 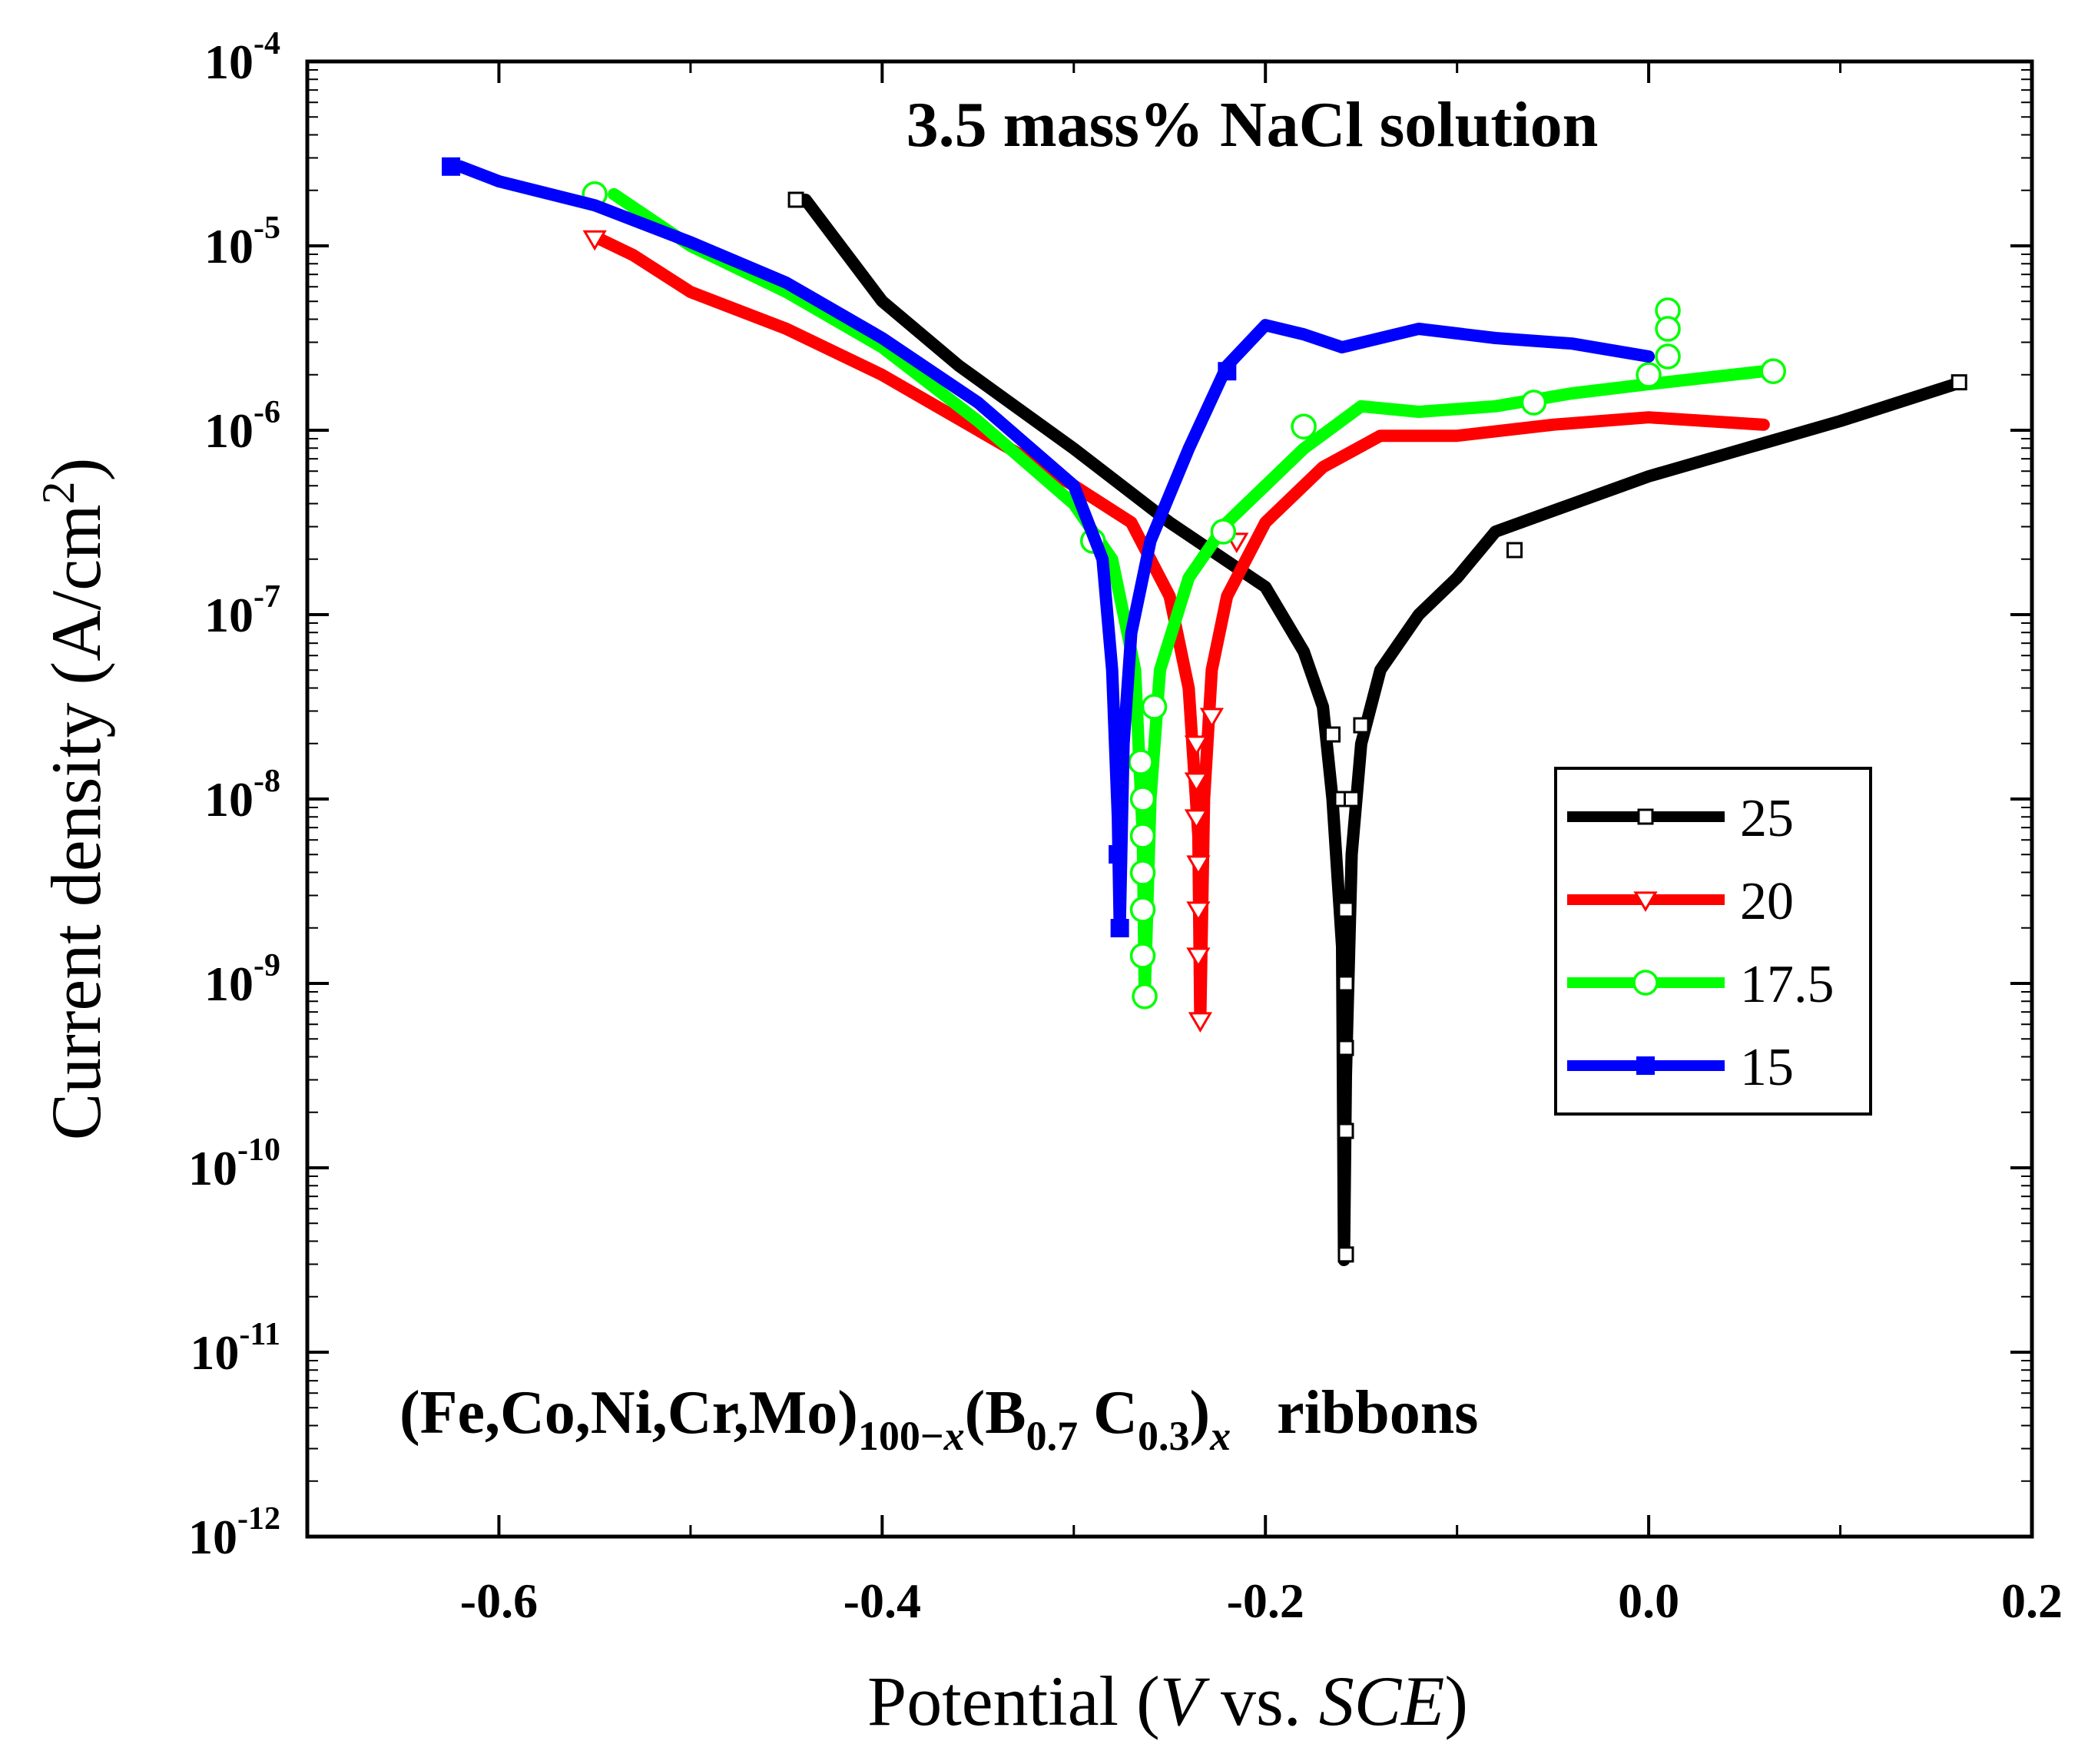 What do you see at coordinates (74, 799) in the screenshot?
I see `y-axis-title: Current density (A/cm2)` at bounding box center [74, 799].